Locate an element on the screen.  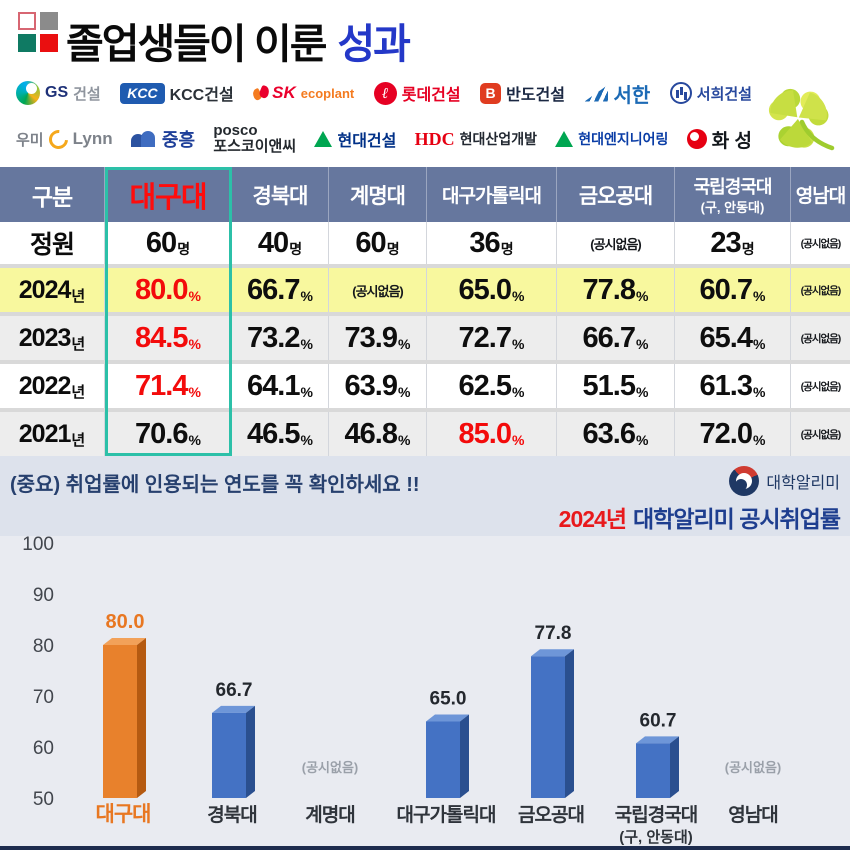
x-axis-label-kumoh: 금오공대 is located at coordinates (551, 815).